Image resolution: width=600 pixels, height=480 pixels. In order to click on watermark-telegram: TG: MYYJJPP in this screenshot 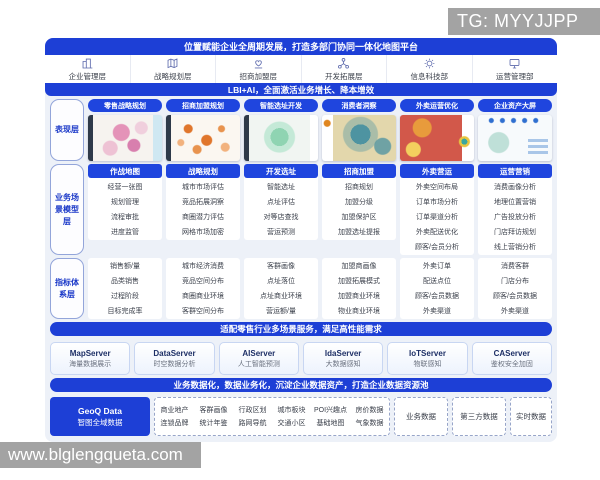, I will do `click(524, 21)`.